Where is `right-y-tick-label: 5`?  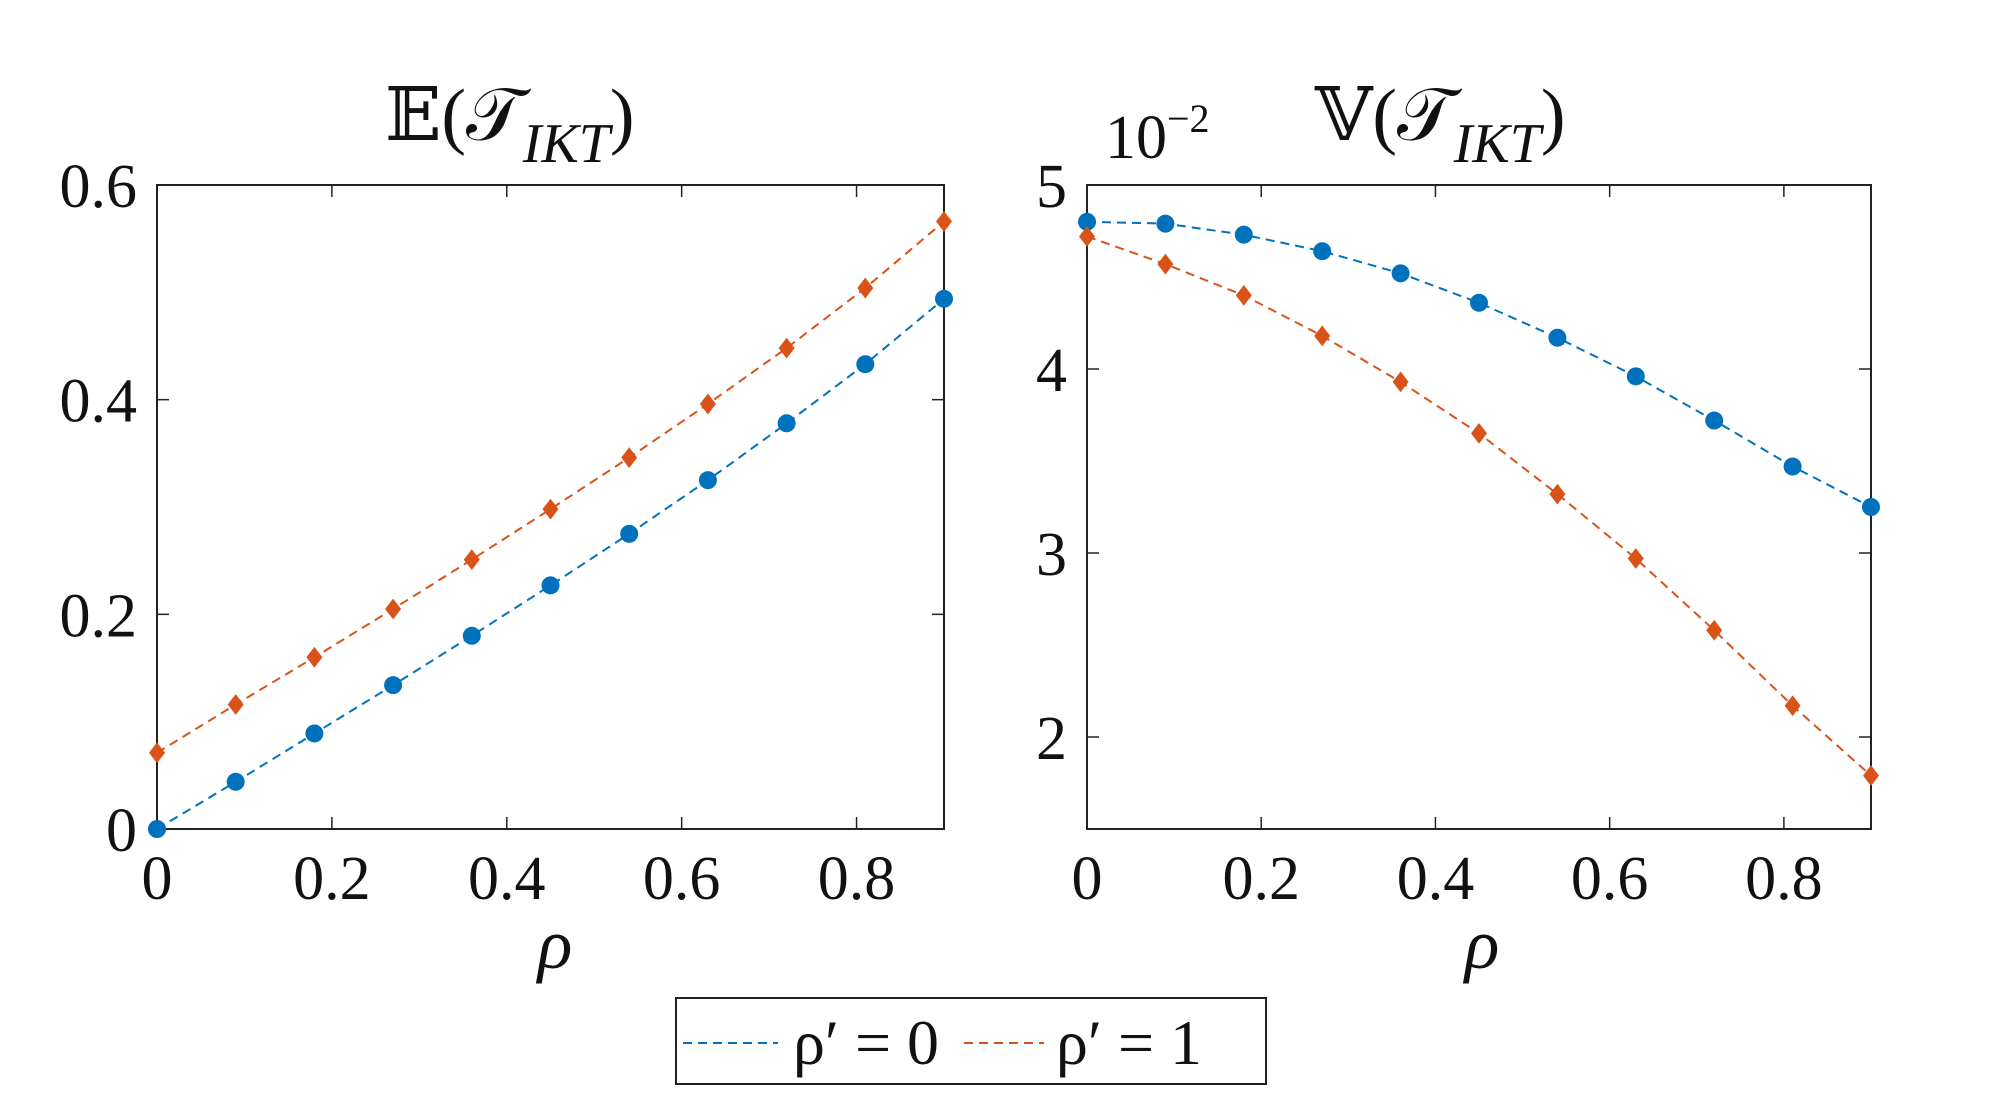 right-y-tick-label: 5 is located at coordinates (1051, 187).